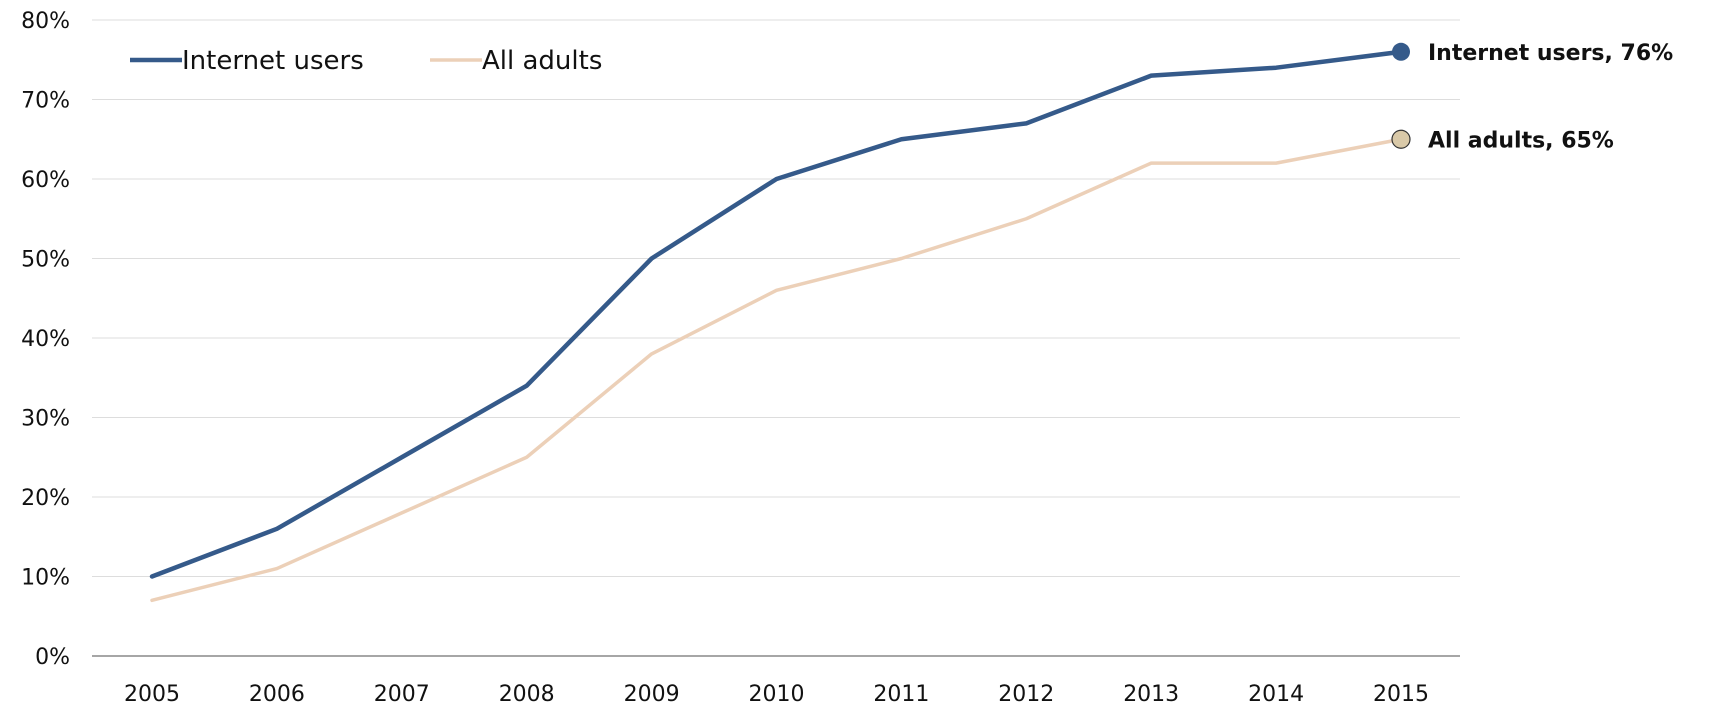  What do you see at coordinates (402, 693) in the screenshot?
I see `x-tick-label: 2007` at bounding box center [402, 693].